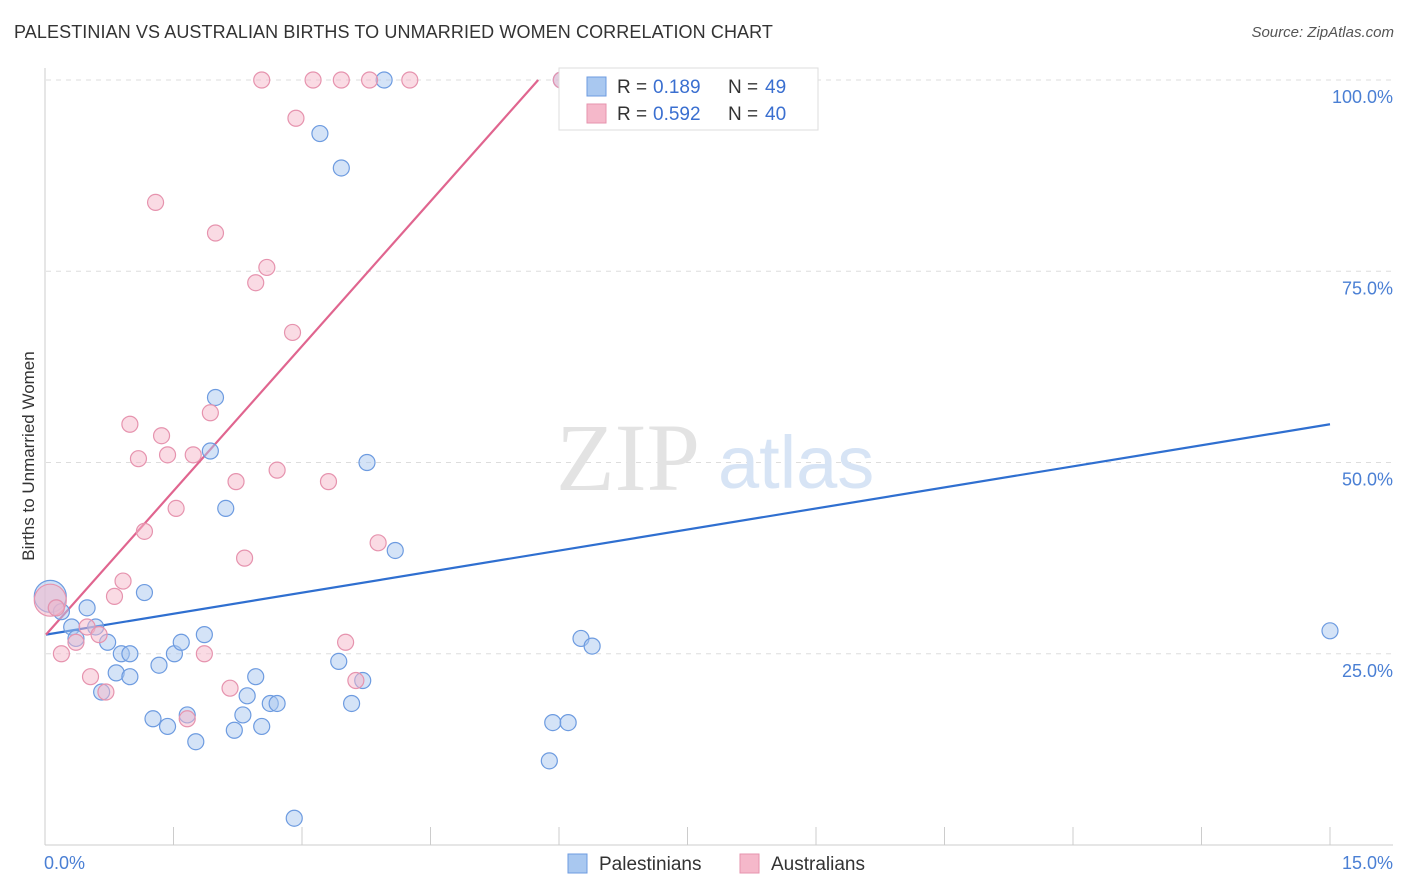  Describe the element at coordinates (1367, 288) in the screenshot. I see `y-tick-label-75: 75.0%` at that location.